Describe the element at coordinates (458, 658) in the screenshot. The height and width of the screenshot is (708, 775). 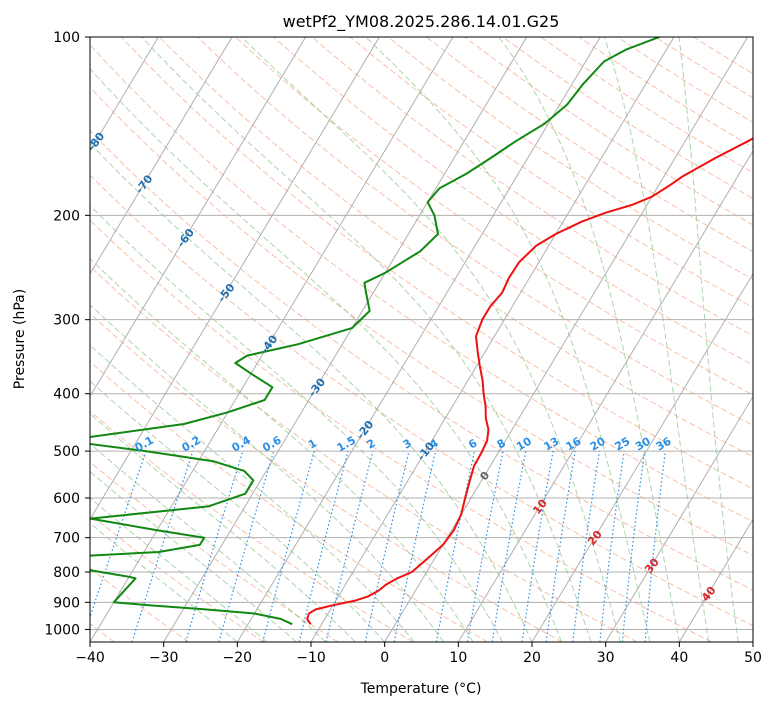
I see `x-tick-label: 10` at that location.